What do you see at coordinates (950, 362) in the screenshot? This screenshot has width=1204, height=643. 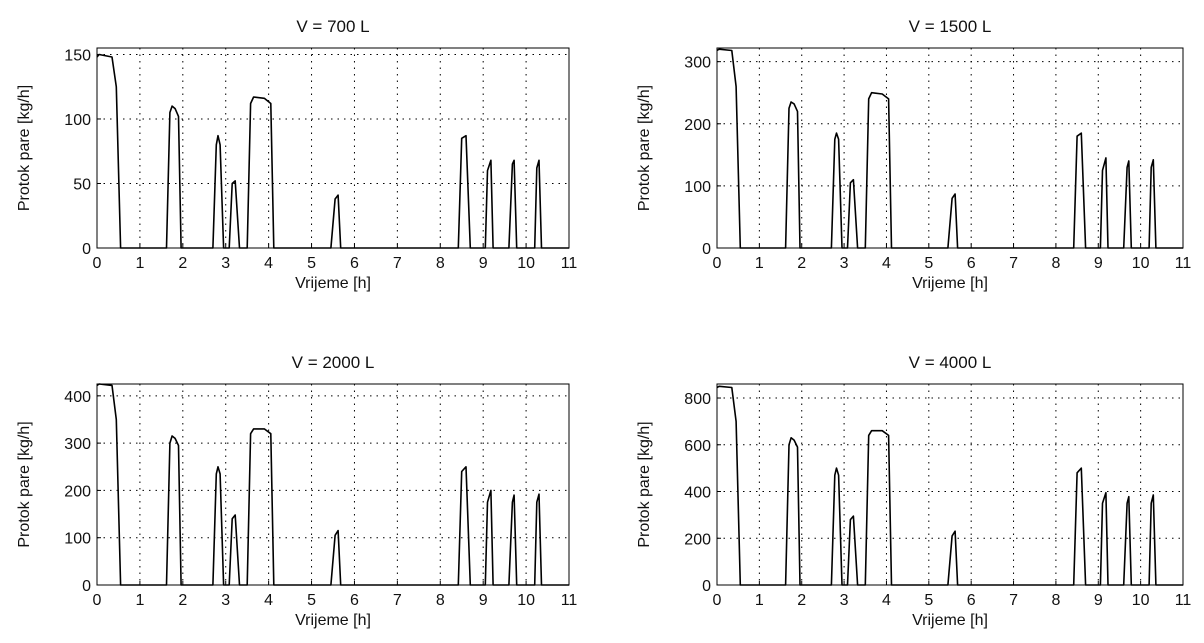 I see `chart-title: V = 4000 L` at bounding box center [950, 362].